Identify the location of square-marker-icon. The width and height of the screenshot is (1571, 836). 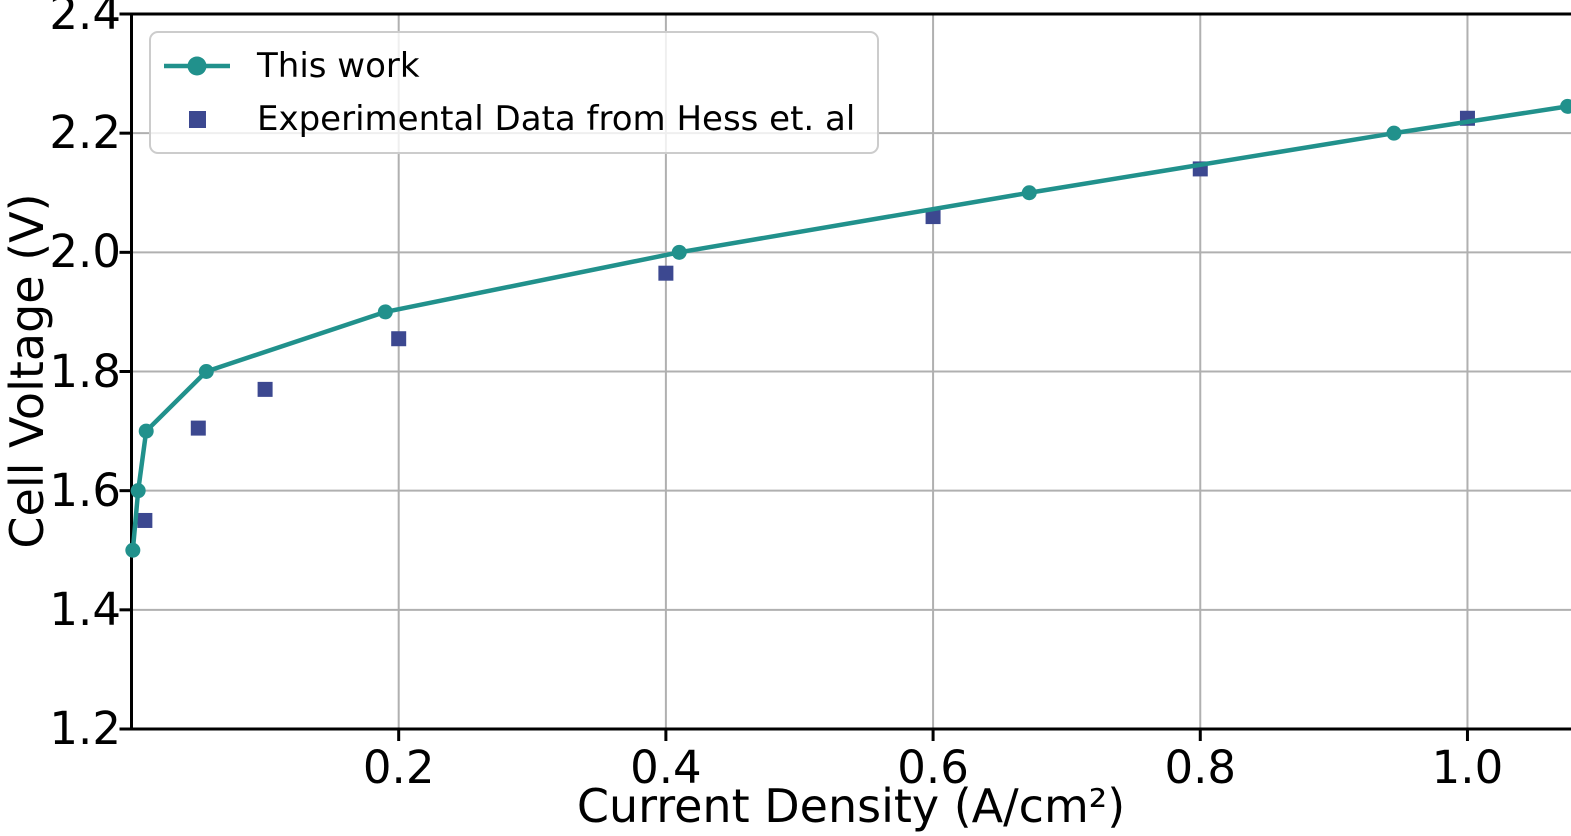
(197, 119).